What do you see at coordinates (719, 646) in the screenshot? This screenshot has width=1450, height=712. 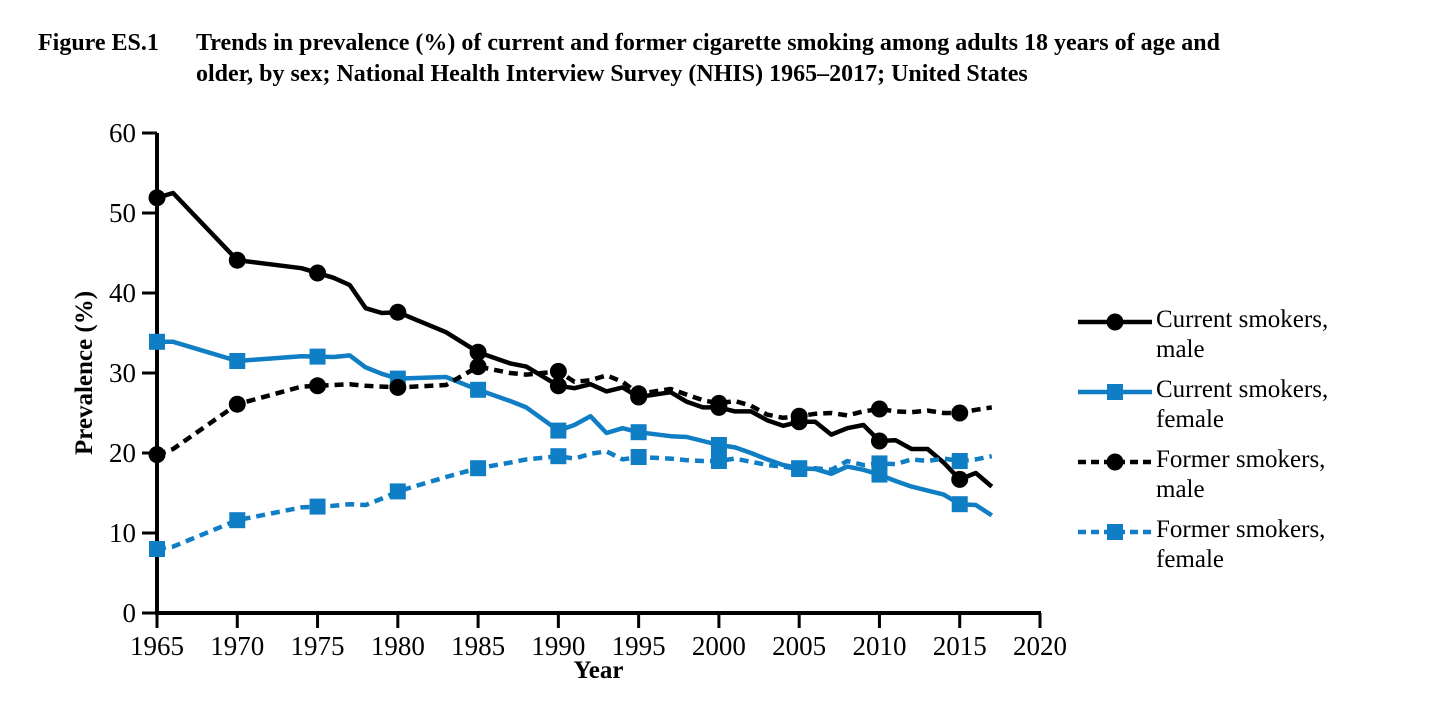 I see `svg-text: 2000` at bounding box center [719, 646].